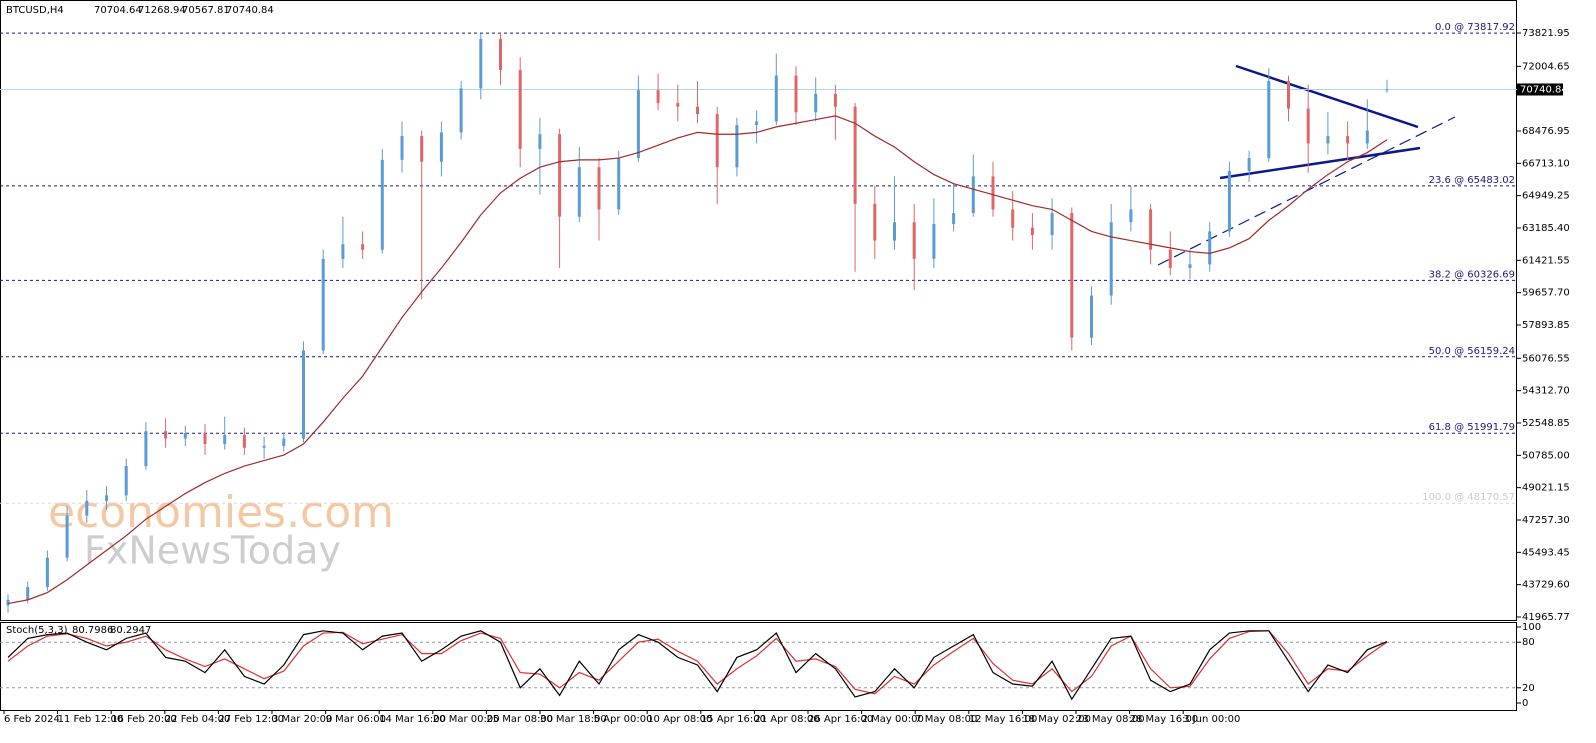 This screenshot has width=1596, height=743. What do you see at coordinates (1211, 719) in the screenshot?
I see `x-tick-label: 3 Jun 00:00` at bounding box center [1211, 719].